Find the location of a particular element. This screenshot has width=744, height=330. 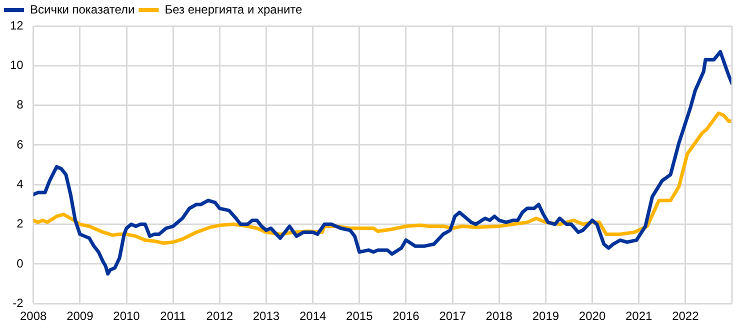

y-tick-label: 12 is located at coordinates (17, 25).